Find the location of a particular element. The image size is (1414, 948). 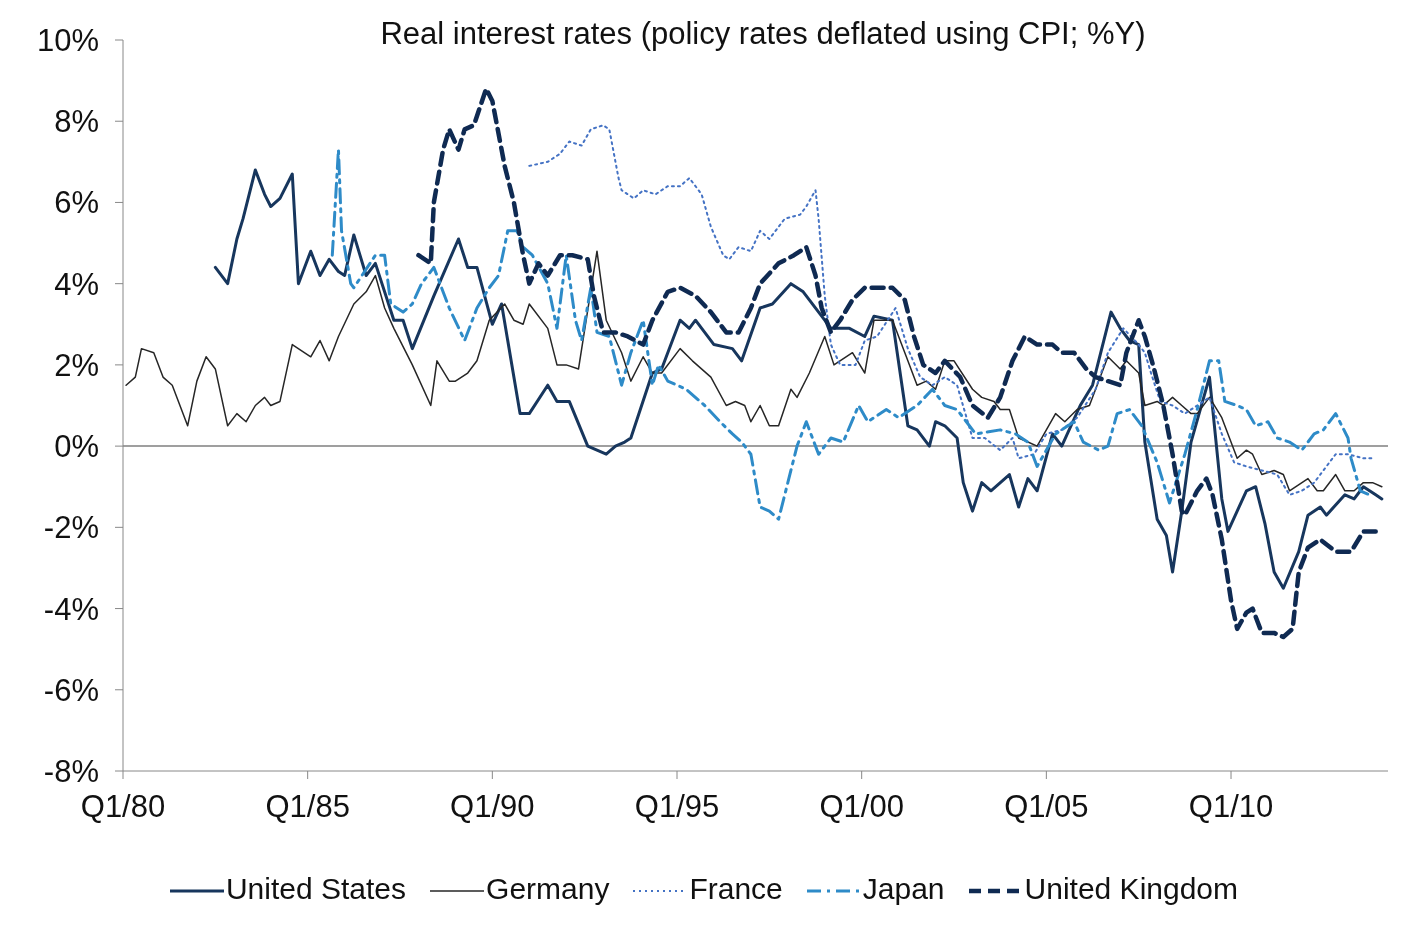

y-tick-label: 2% is located at coordinates (76, 365).